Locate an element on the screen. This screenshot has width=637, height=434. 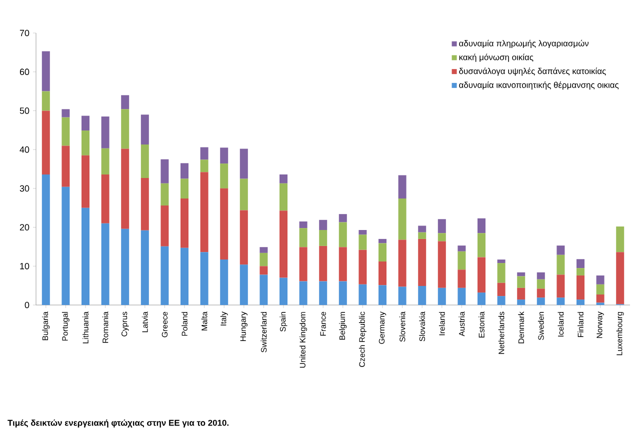
legend-label: αδυναμία πληρωμής λογαριασμών is located at coordinates (524, 44).